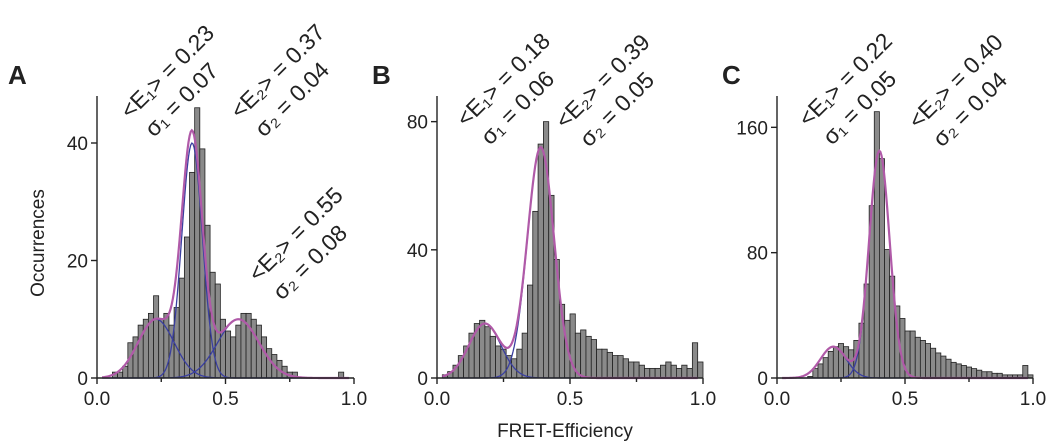  Describe the element at coordinates (77, 262) in the screenshot. I see `y-tick-label: 20` at that location.